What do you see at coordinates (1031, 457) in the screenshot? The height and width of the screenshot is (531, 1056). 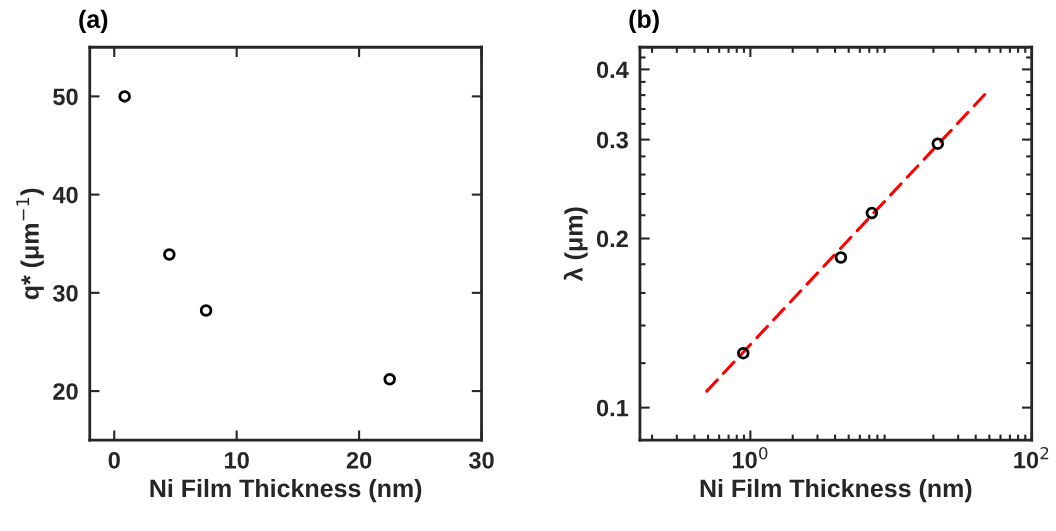 I see `x-tick-label: 10$^{2}$` at bounding box center [1031, 457].